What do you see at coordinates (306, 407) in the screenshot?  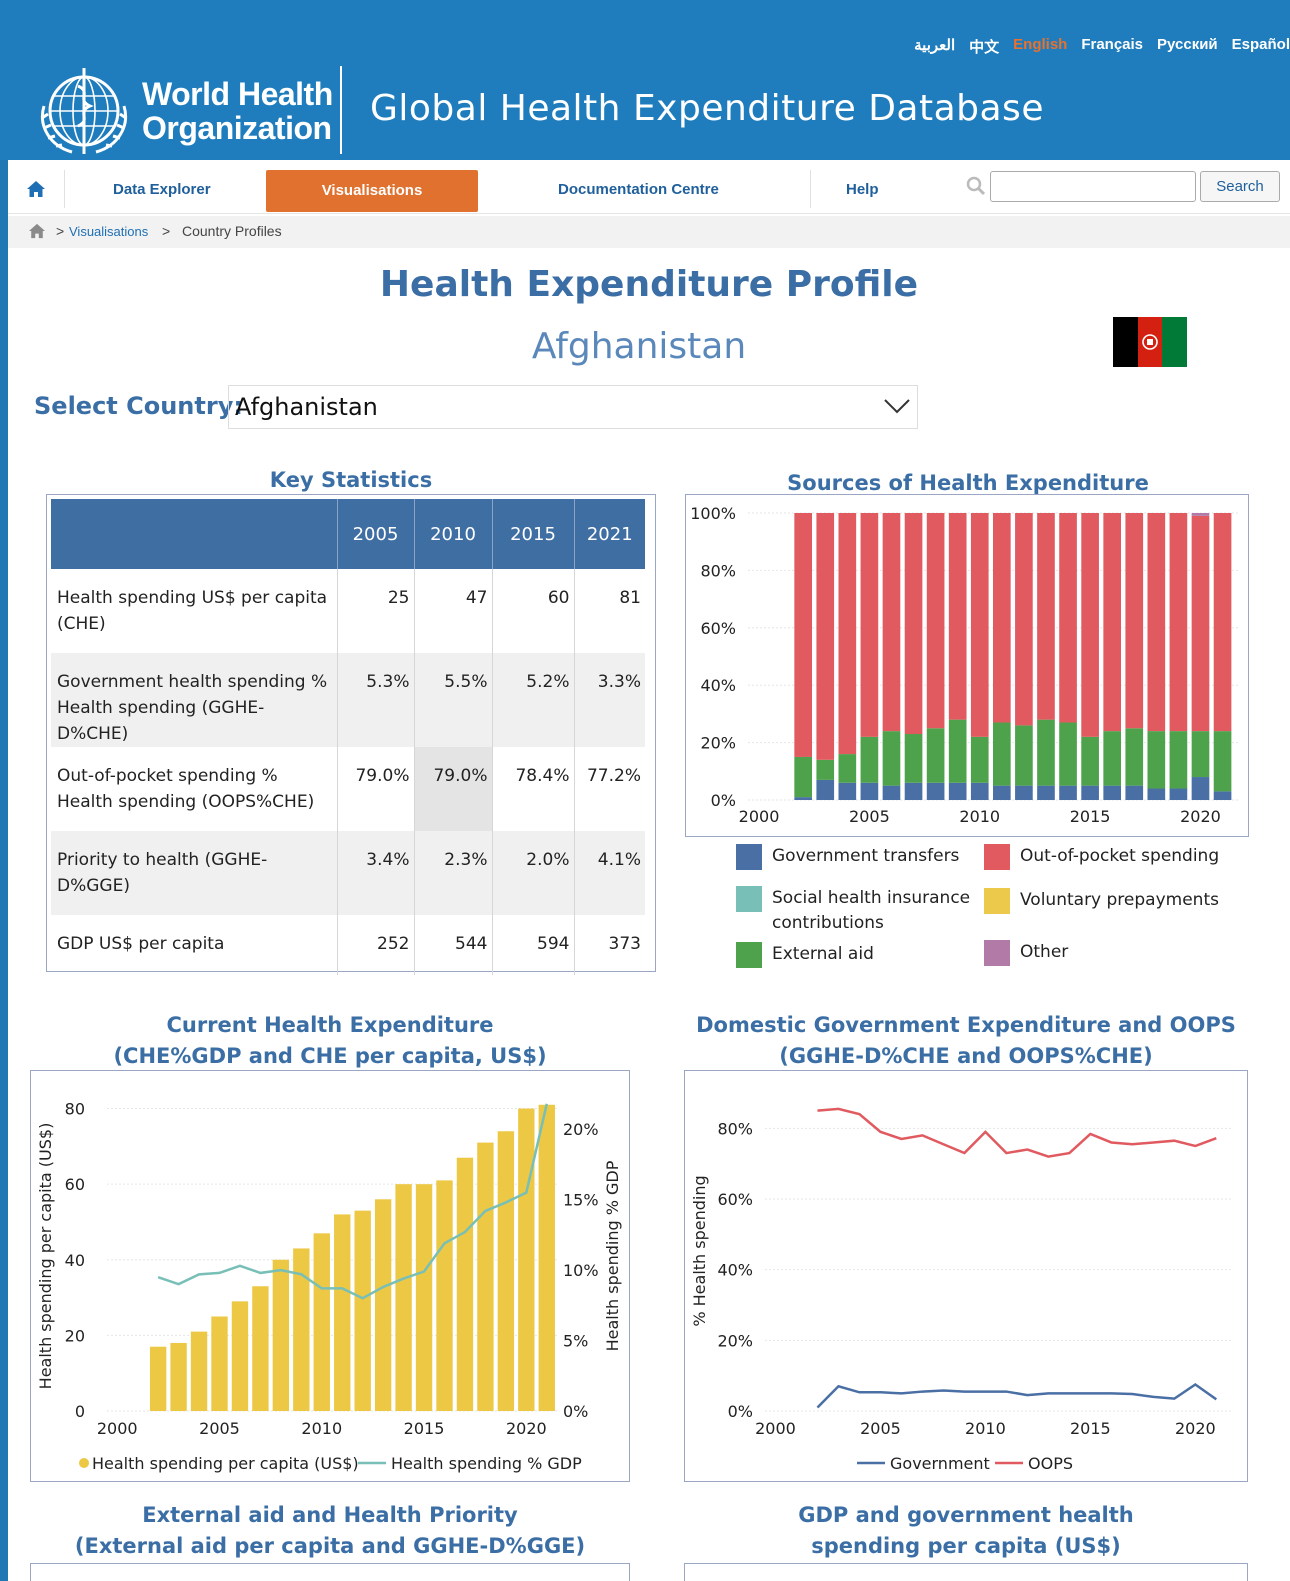 I see `country-select-value: Afghanistan` at bounding box center [306, 407].